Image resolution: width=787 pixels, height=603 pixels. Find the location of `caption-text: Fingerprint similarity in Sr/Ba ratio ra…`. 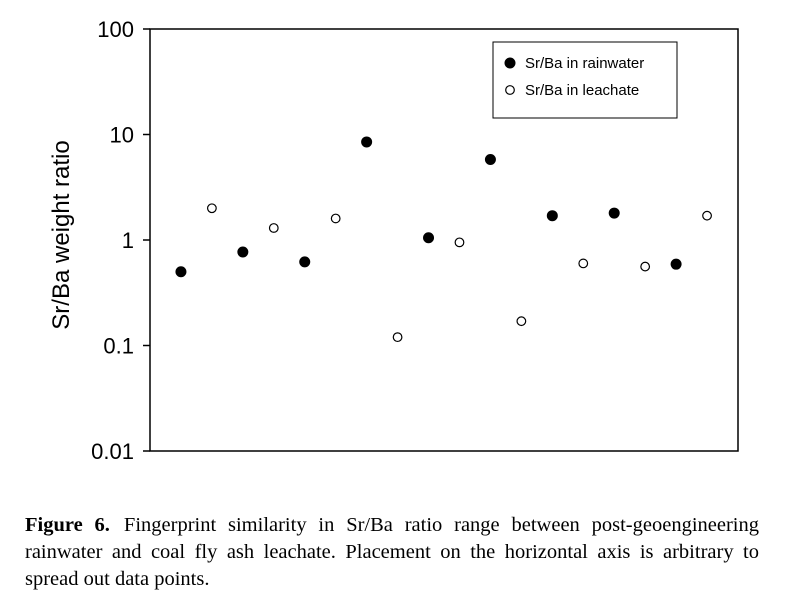

caption-text: Fingerprint similarity in Sr/Ba ratio ra… is located at coordinates (392, 552).